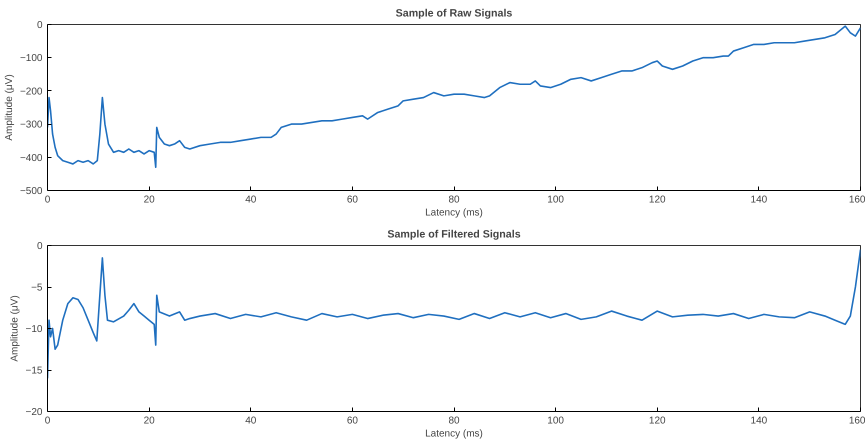  Describe the element at coordinates (454, 234) in the screenshot. I see `chart-title: Sample of Filtered Signals` at that location.